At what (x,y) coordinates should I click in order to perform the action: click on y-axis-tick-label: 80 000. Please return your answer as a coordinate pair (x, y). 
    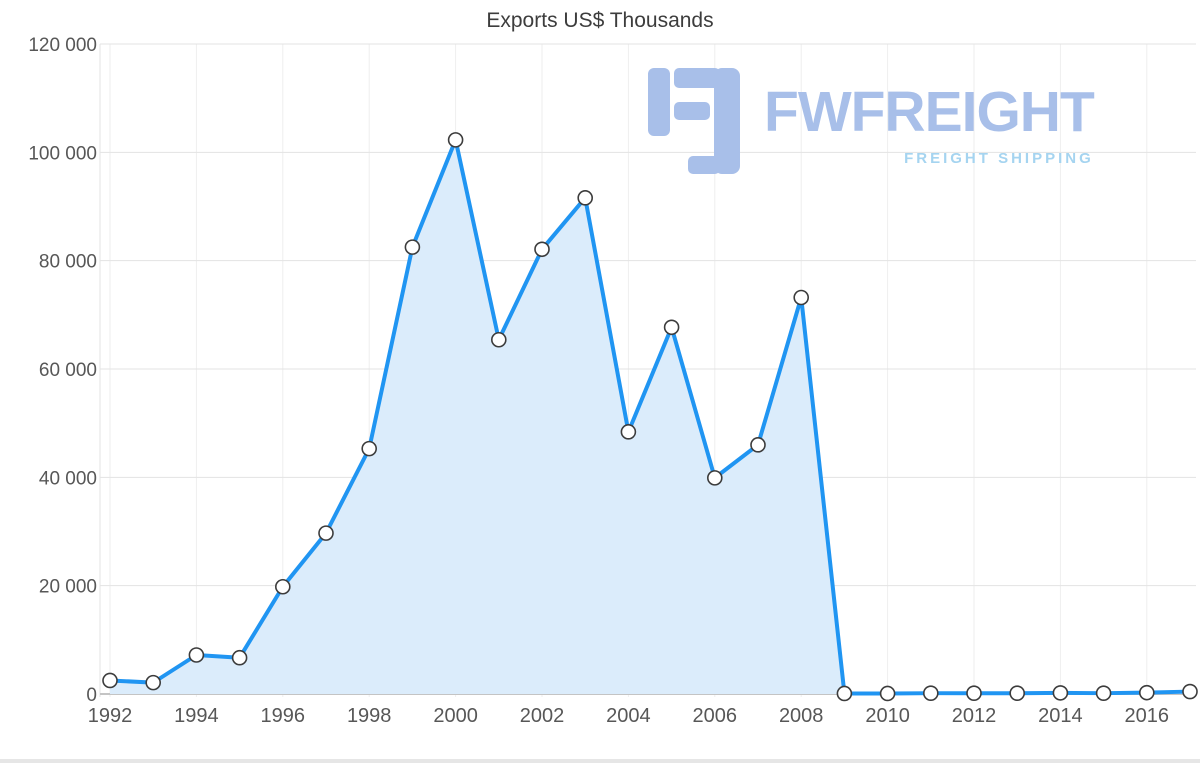
    Looking at the image, I should click on (68, 262).